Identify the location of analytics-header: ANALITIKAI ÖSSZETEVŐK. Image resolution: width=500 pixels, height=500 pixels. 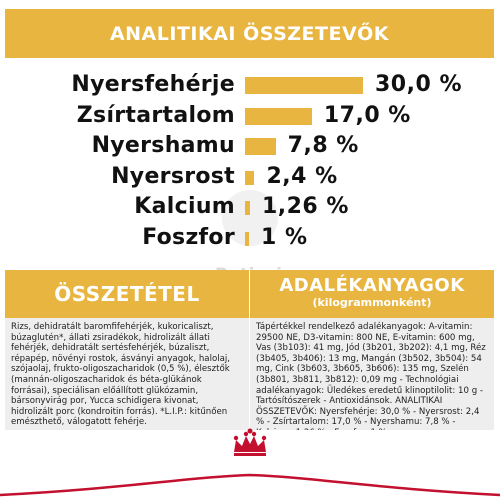
(249, 33).